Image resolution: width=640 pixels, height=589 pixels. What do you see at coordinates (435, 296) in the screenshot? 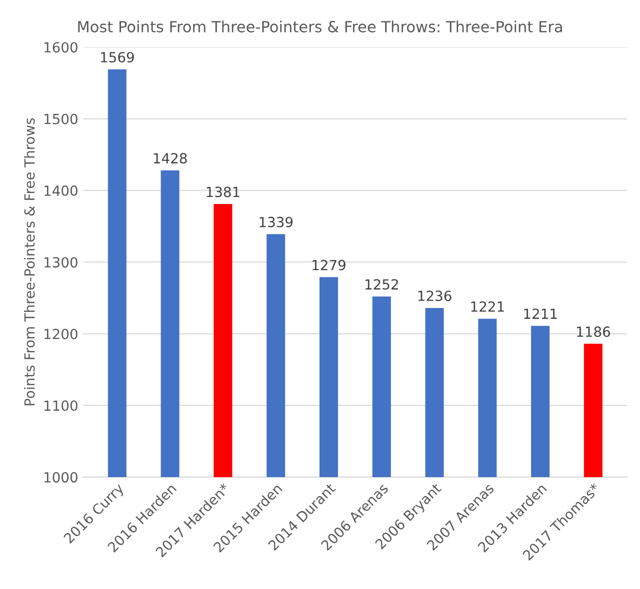
I see `data-label: 1236` at bounding box center [435, 296].